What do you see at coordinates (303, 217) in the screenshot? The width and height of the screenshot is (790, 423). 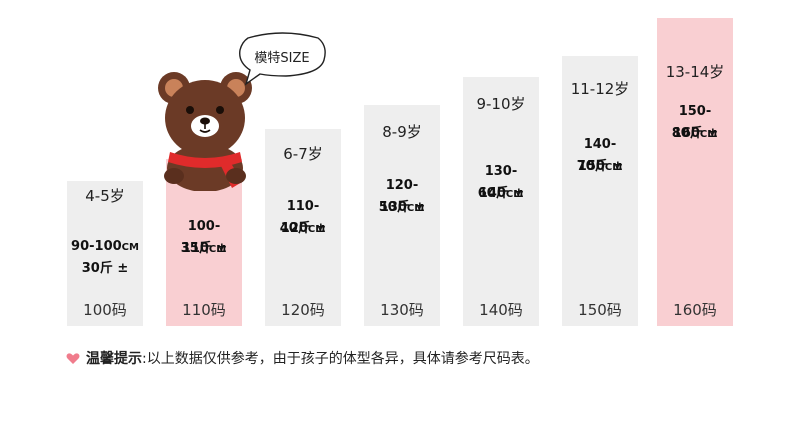 I see `height-range: 110-120CM` at bounding box center [303, 217].